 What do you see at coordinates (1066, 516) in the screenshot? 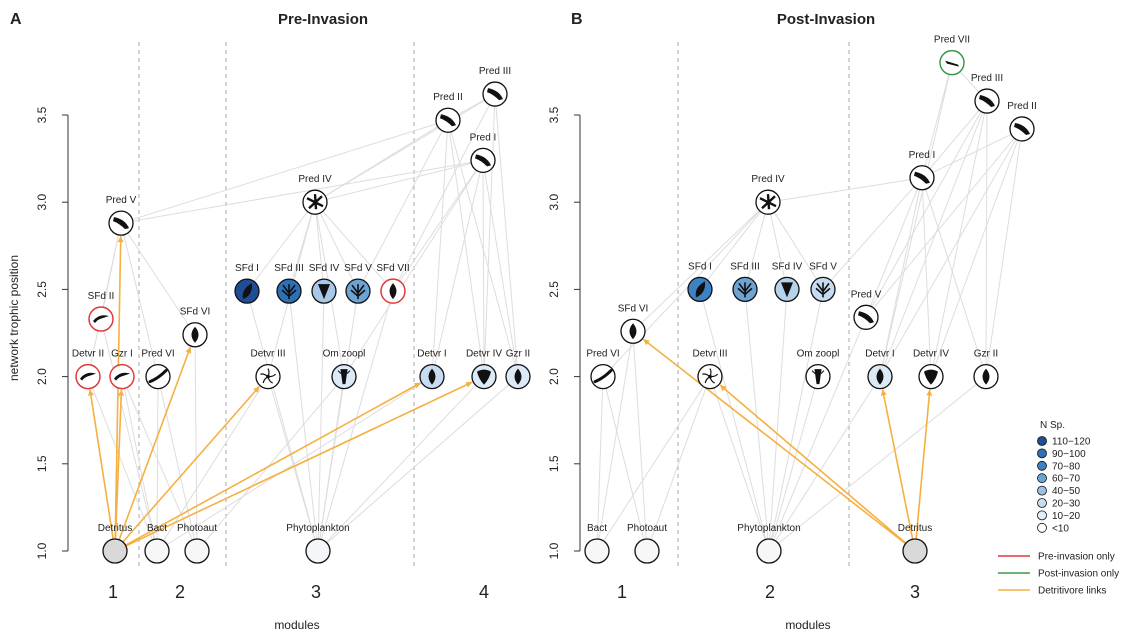
I see `legend-bin-label: 10−20` at bounding box center [1066, 516].